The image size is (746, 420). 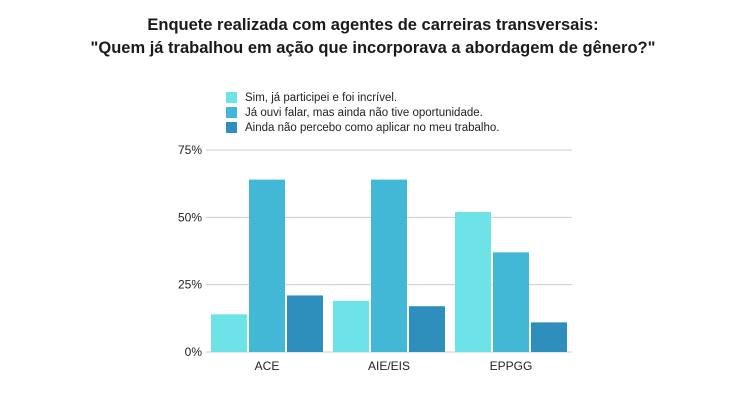 I want to click on bar-eppgg-series0, so click(x=473, y=281).